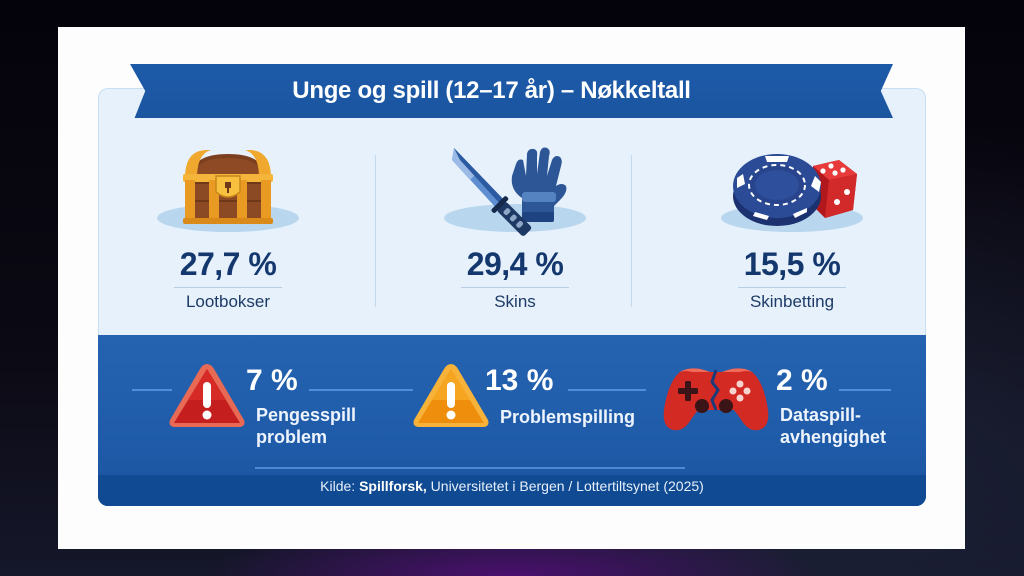  What do you see at coordinates (228, 267) in the screenshot?
I see `stat-value: 27,7 %` at bounding box center [228, 267].